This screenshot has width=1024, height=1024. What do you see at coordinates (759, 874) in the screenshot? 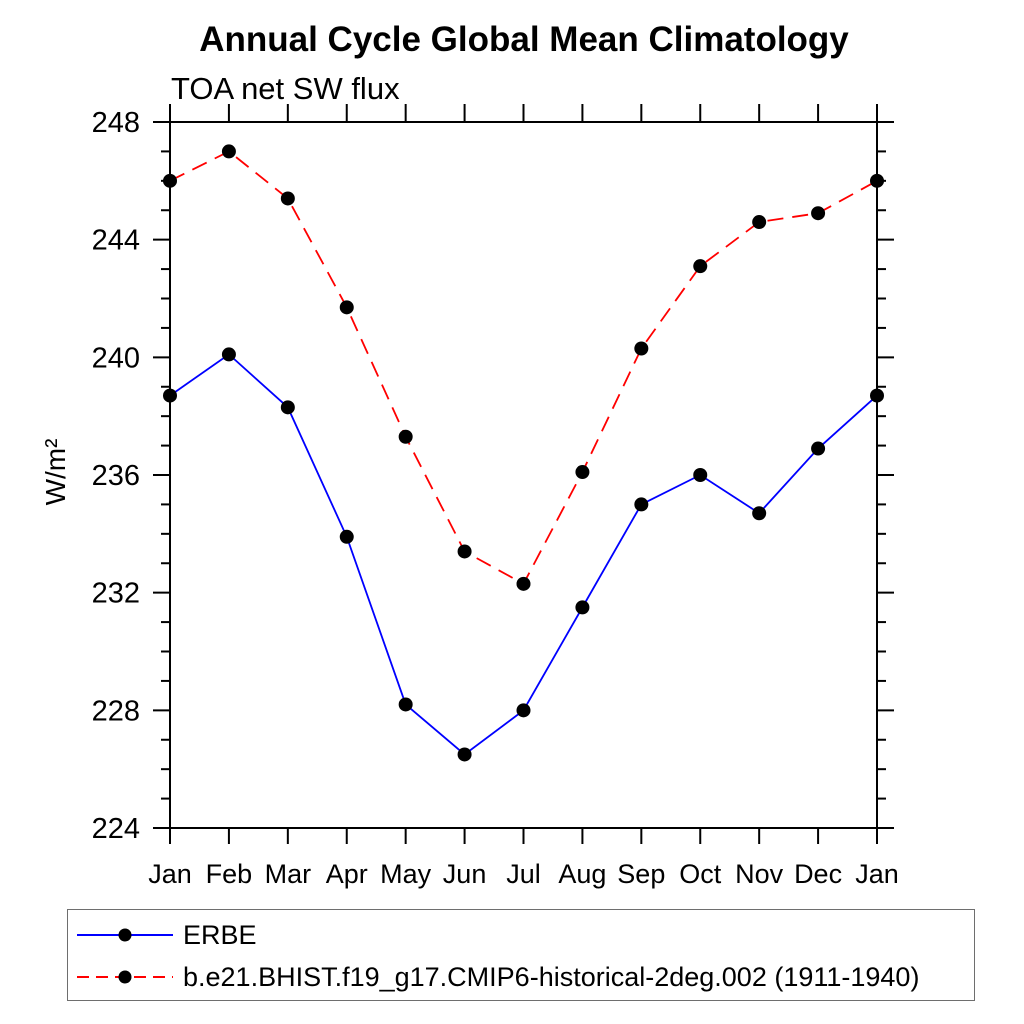
I see `x-tick-label: Nov` at bounding box center [759, 874].